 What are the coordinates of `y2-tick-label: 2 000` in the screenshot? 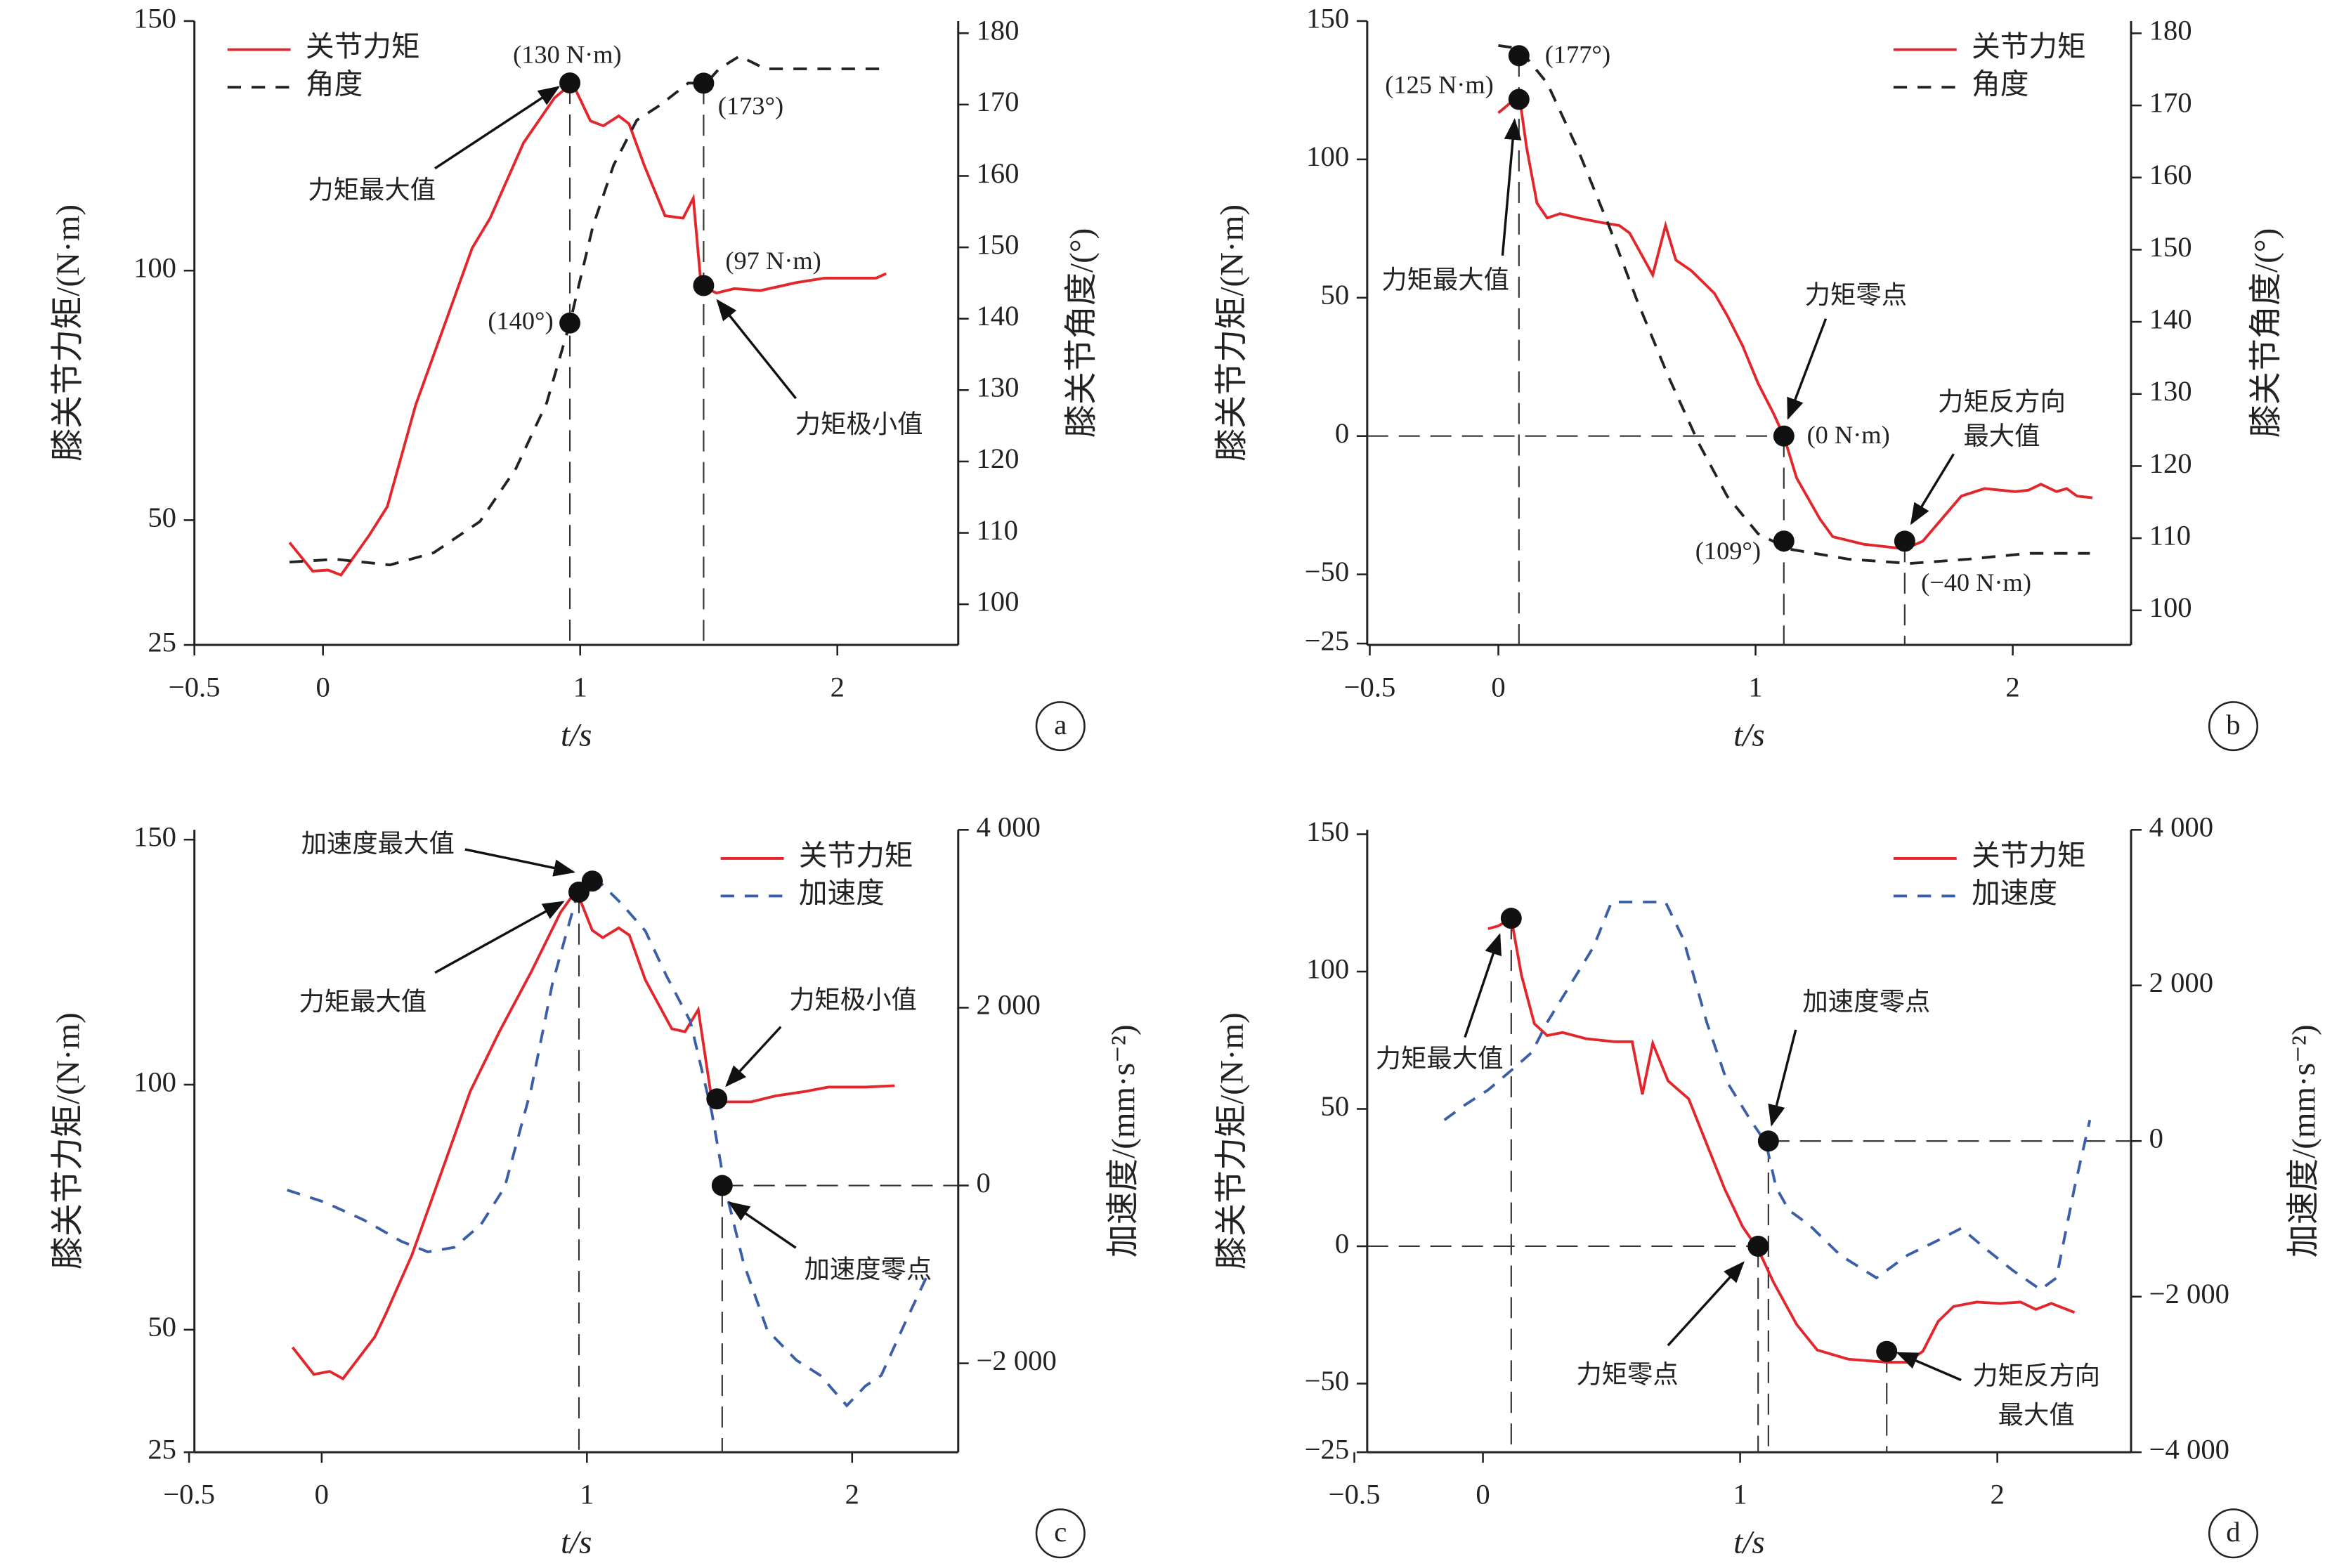 It's located at (1008, 1005).